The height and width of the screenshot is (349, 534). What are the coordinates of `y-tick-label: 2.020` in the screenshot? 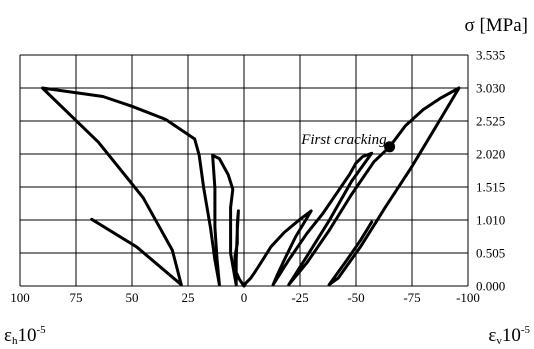 It's located at (490, 154).